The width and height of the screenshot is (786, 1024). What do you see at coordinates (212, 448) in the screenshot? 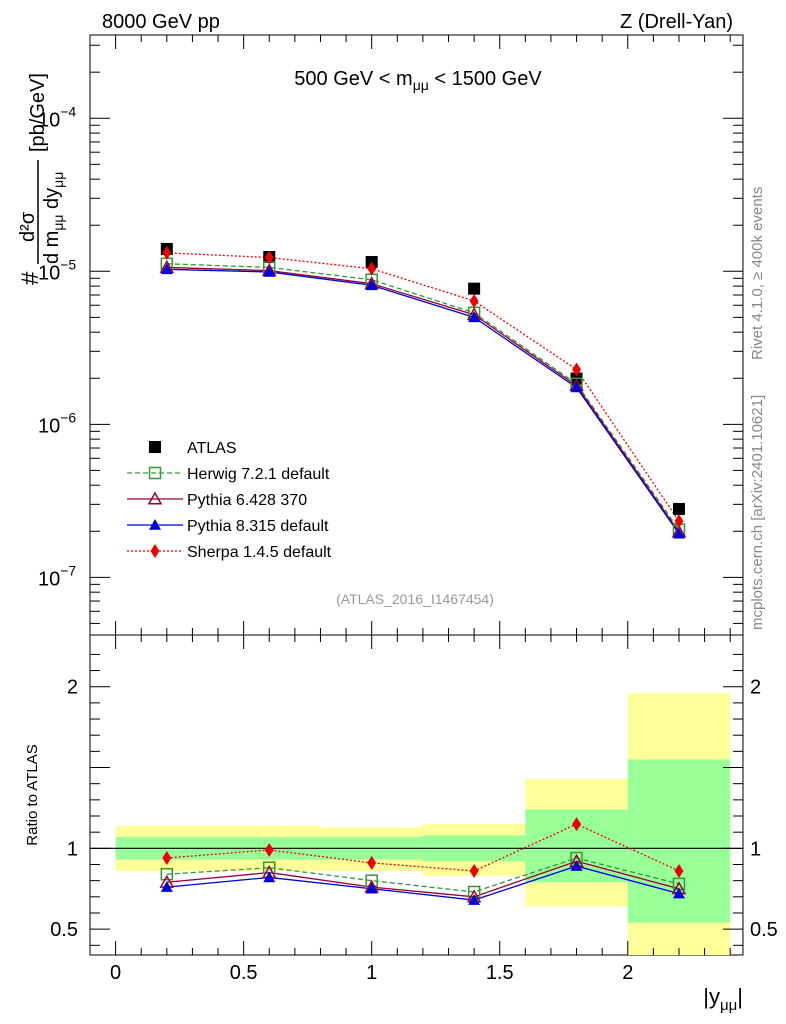
I see `legend-label-atlas: ATLAS` at bounding box center [212, 448].